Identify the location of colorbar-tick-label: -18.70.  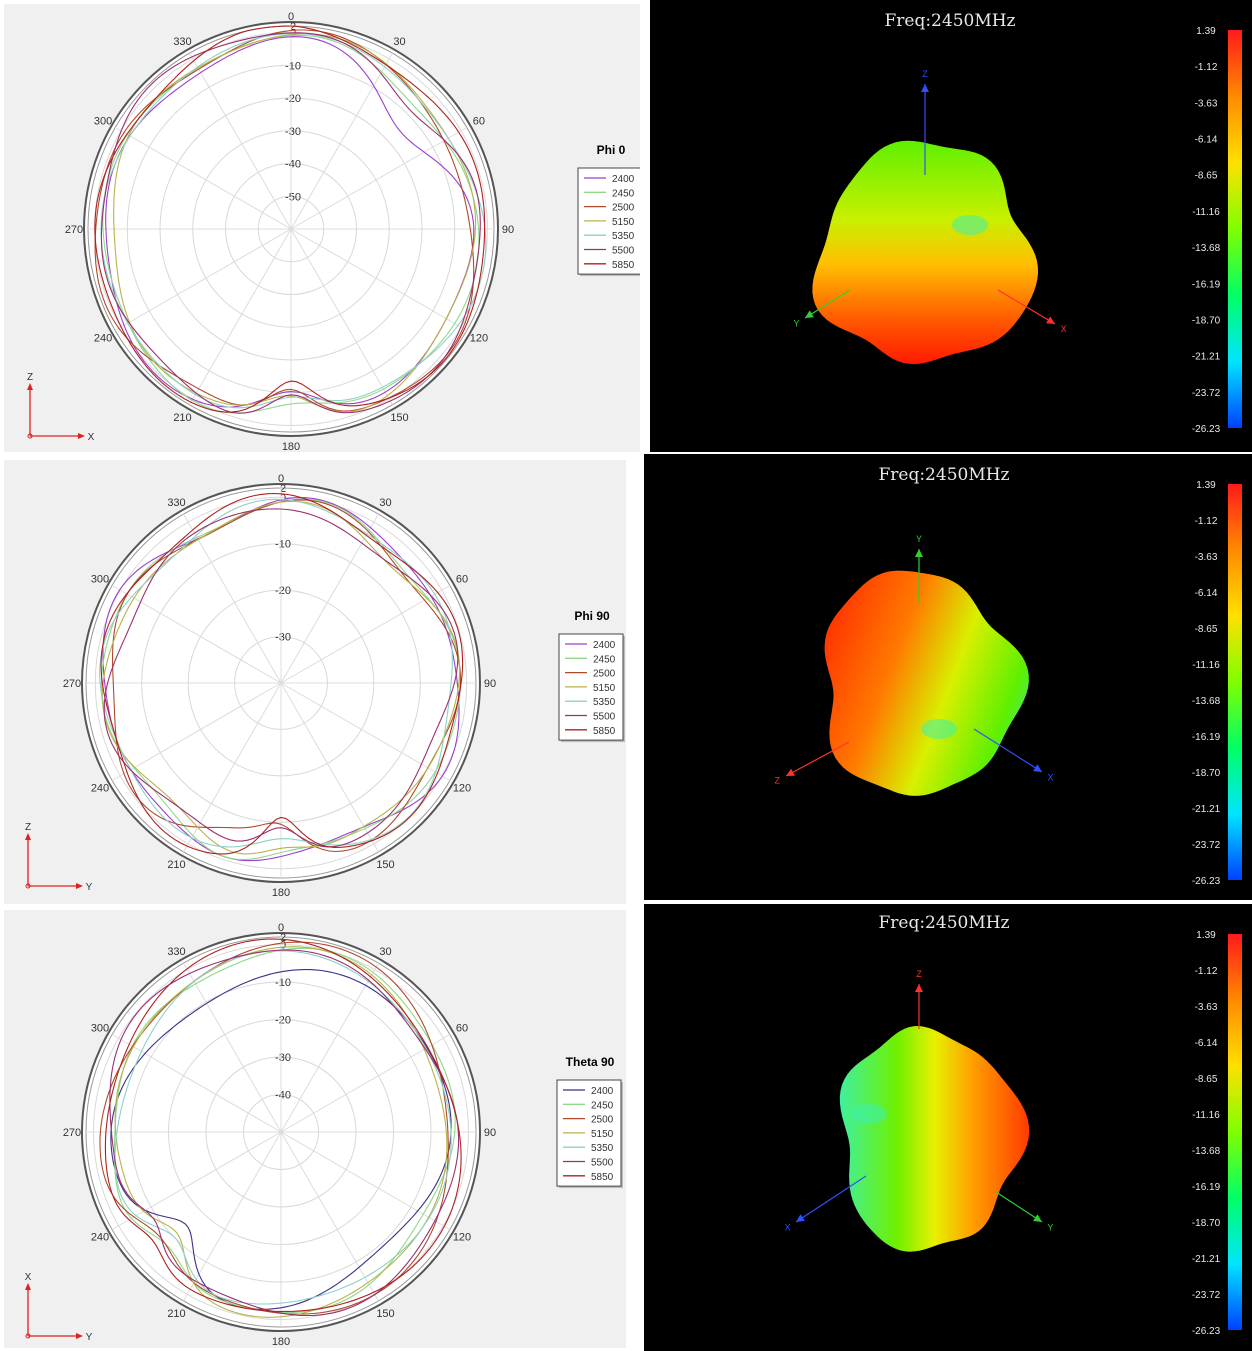
(1206, 1223).